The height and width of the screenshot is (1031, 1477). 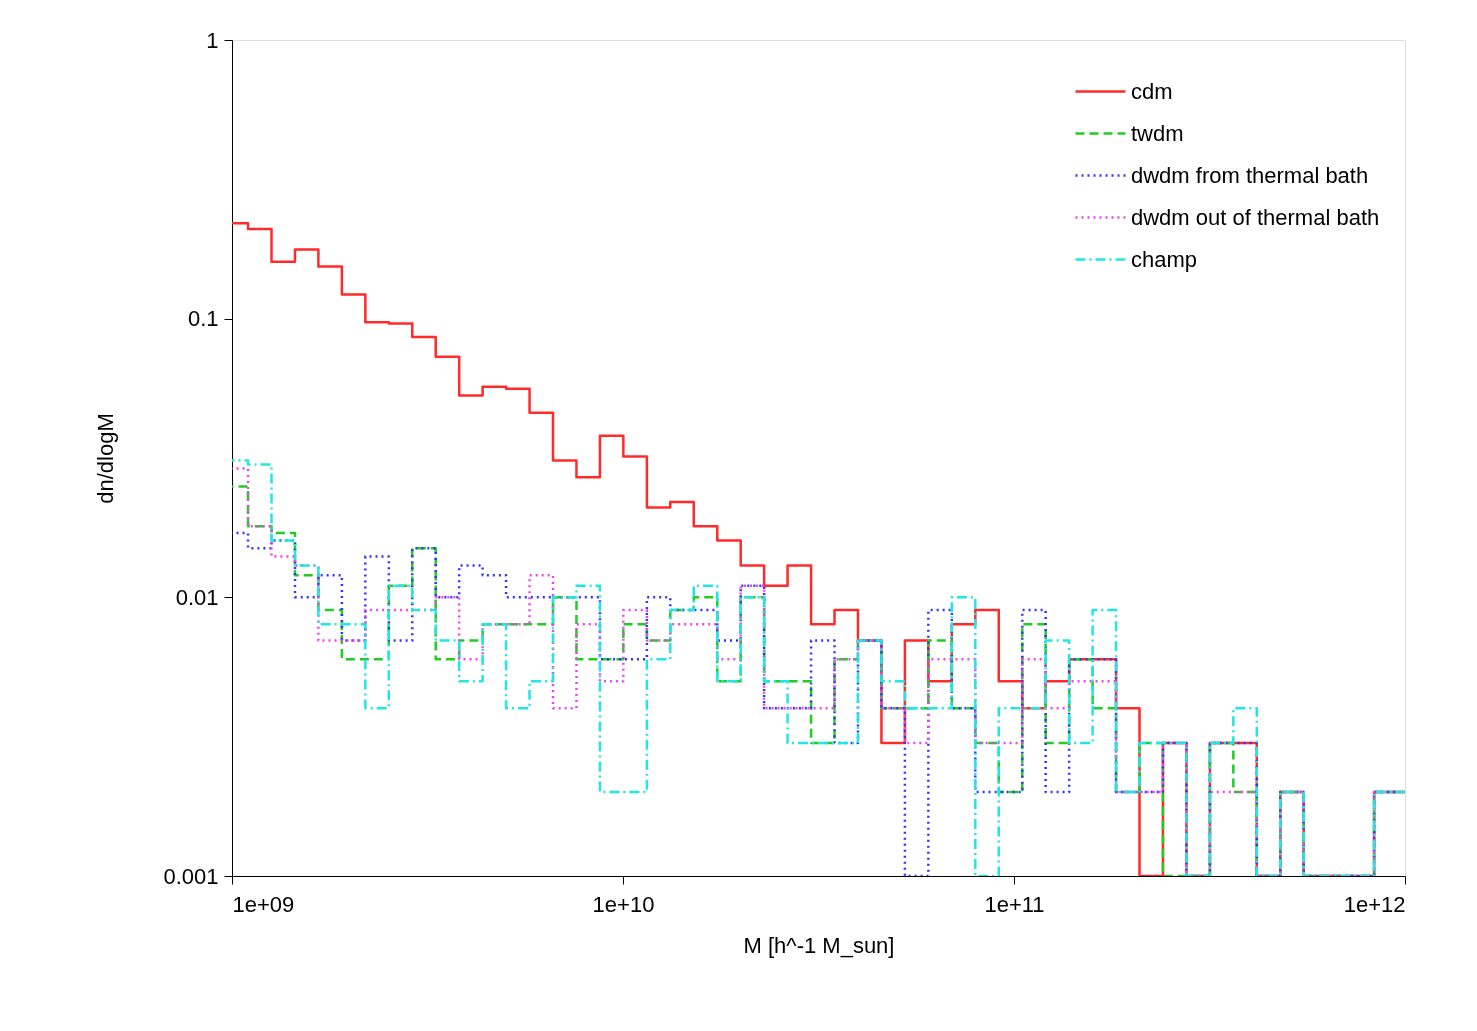 What do you see at coordinates (1157, 133) in the screenshot?
I see `legend-label: twdm` at bounding box center [1157, 133].